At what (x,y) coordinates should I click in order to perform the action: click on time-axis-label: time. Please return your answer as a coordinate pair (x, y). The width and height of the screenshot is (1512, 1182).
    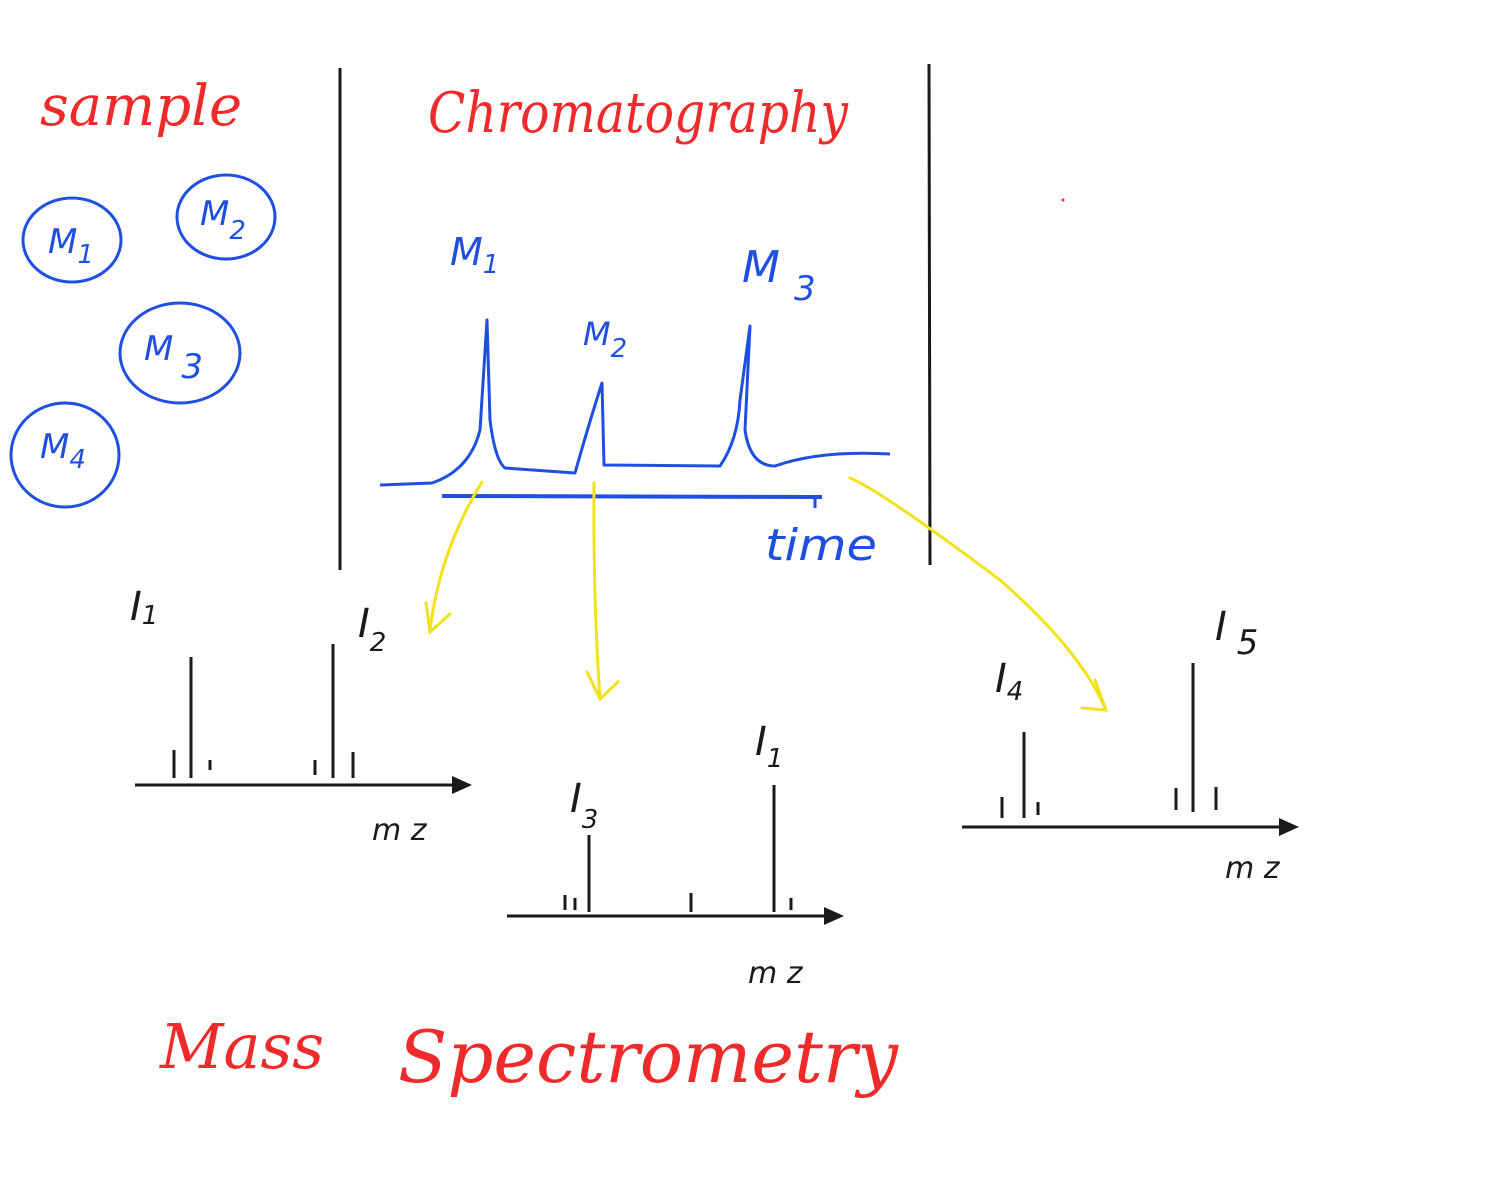
    Looking at the image, I should click on (821, 545).